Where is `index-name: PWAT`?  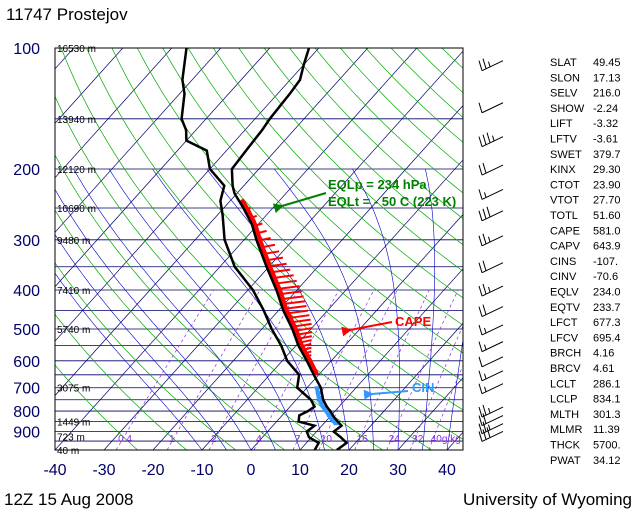 index-name: PWAT is located at coordinates (565, 461).